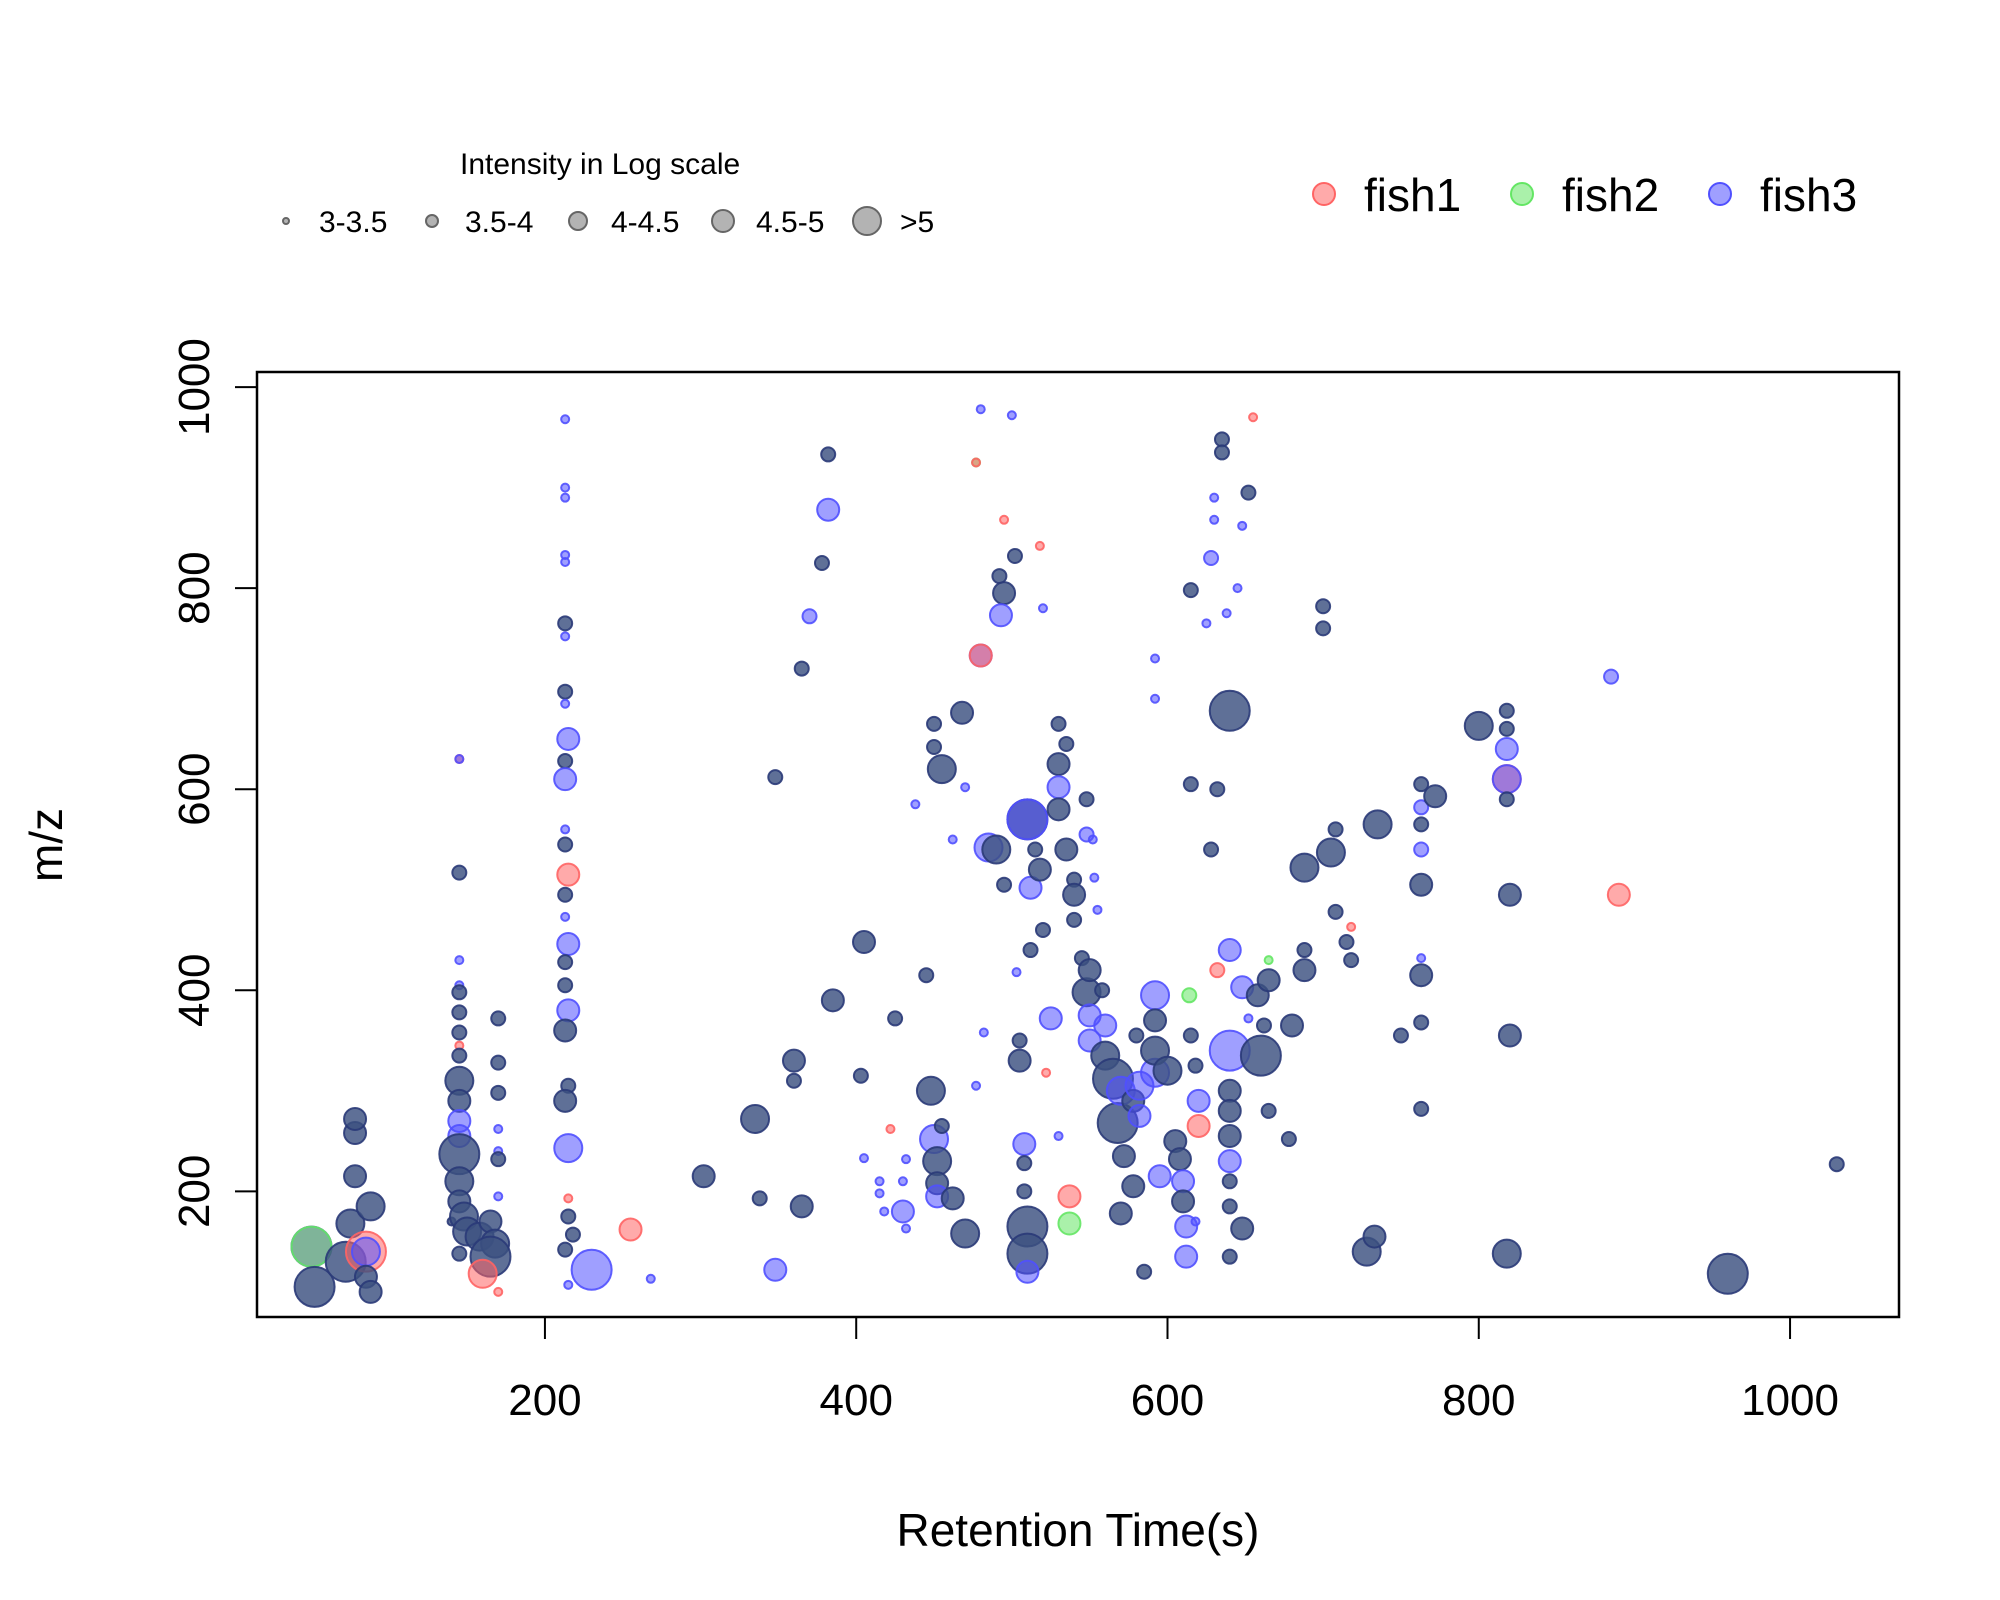 Image resolution: width=2000 pixels, height=1600 pixels. I want to click on x-tick-label: 200, so click(544, 1400).